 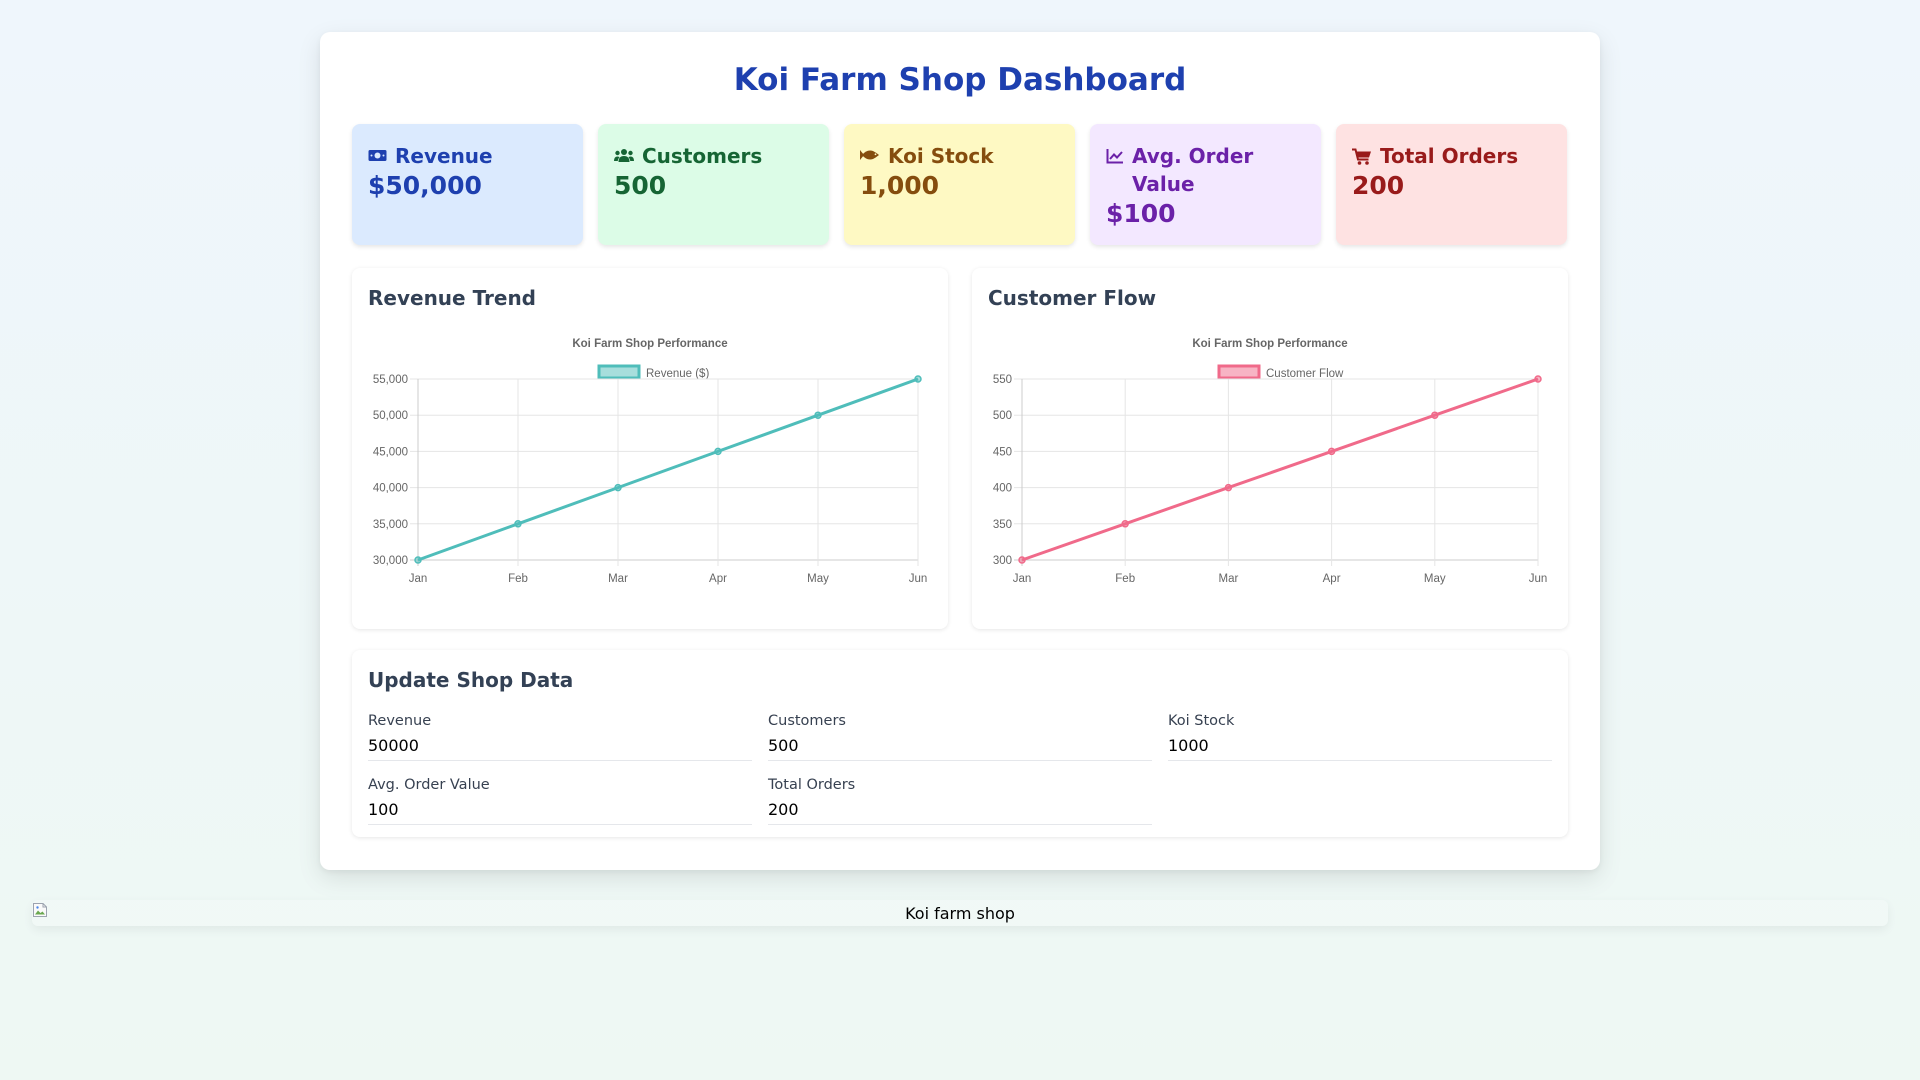 I want to click on cart-icon, so click(x=1361, y=156).